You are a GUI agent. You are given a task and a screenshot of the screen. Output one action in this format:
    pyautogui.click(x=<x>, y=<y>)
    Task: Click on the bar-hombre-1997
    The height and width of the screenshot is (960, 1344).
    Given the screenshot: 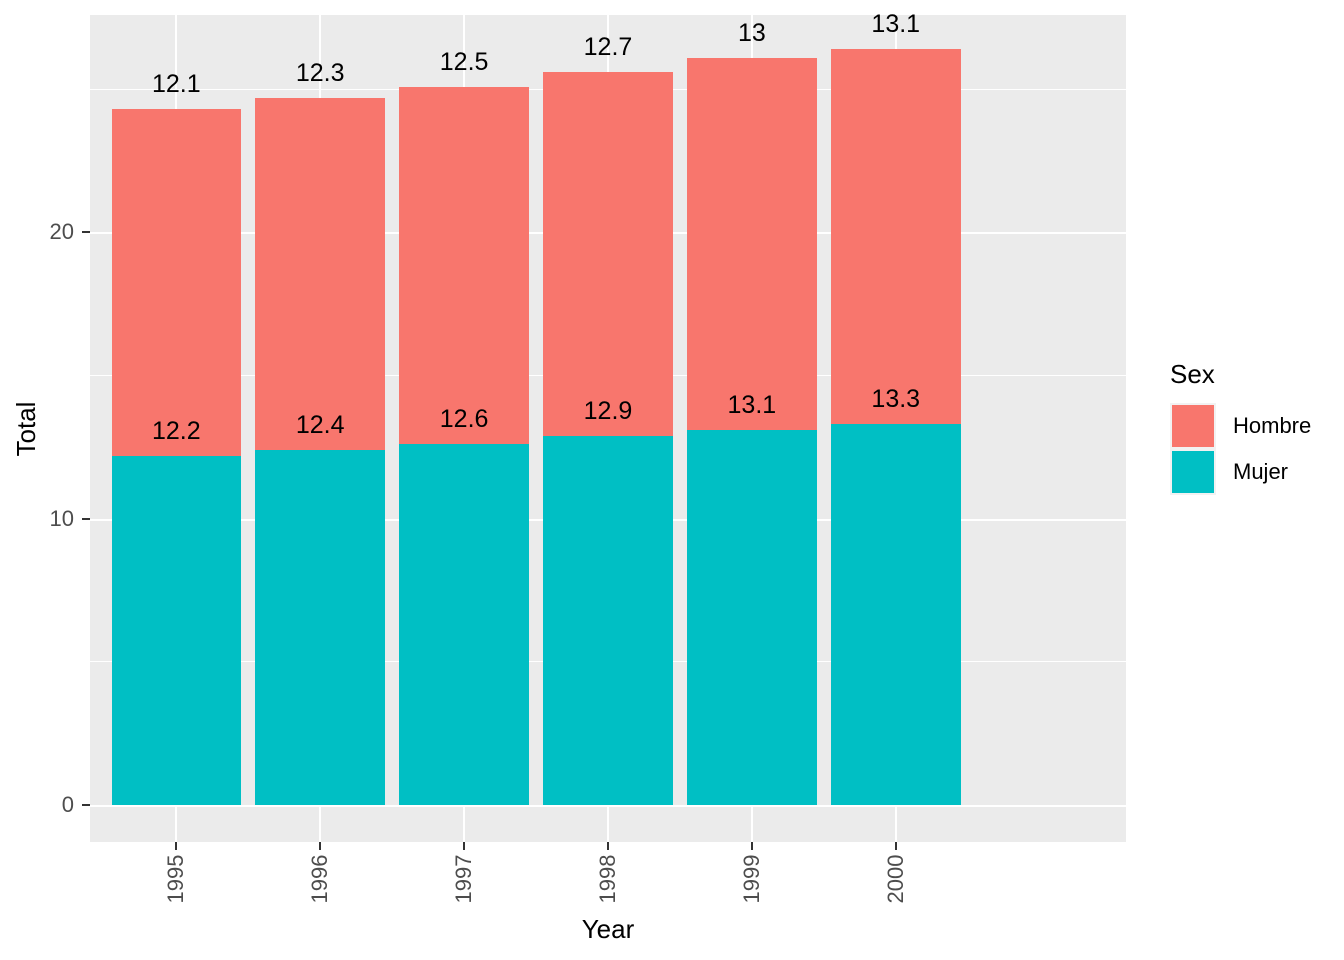 What is the action you would take?
    pyautogui.click(x=464, y=265)
    